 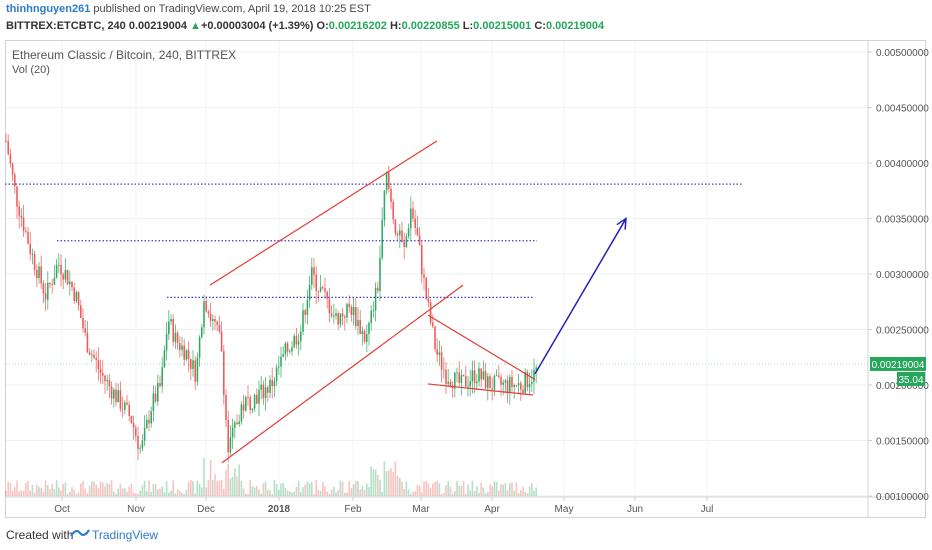 What do you see at coordinates (31, 70) in the screenshot?
I see `volume-indicator-label: Vol (20)` at bounding box center [31, 70].